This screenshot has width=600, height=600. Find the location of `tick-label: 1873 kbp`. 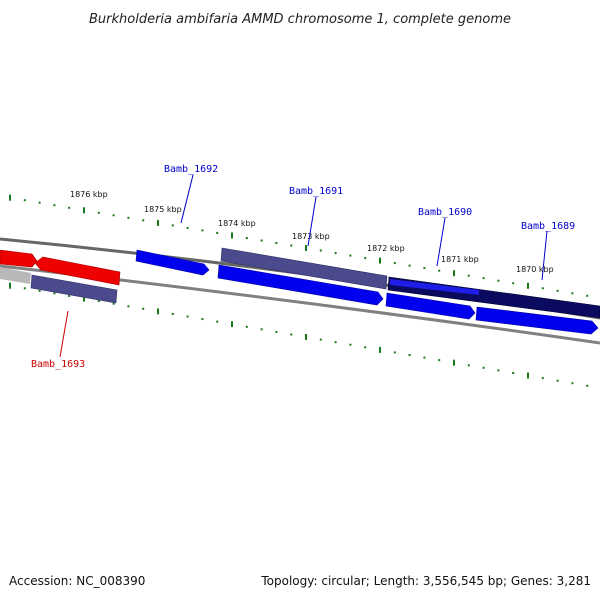

tick-label: 1873 kbp is located at coordinates (311, 236).